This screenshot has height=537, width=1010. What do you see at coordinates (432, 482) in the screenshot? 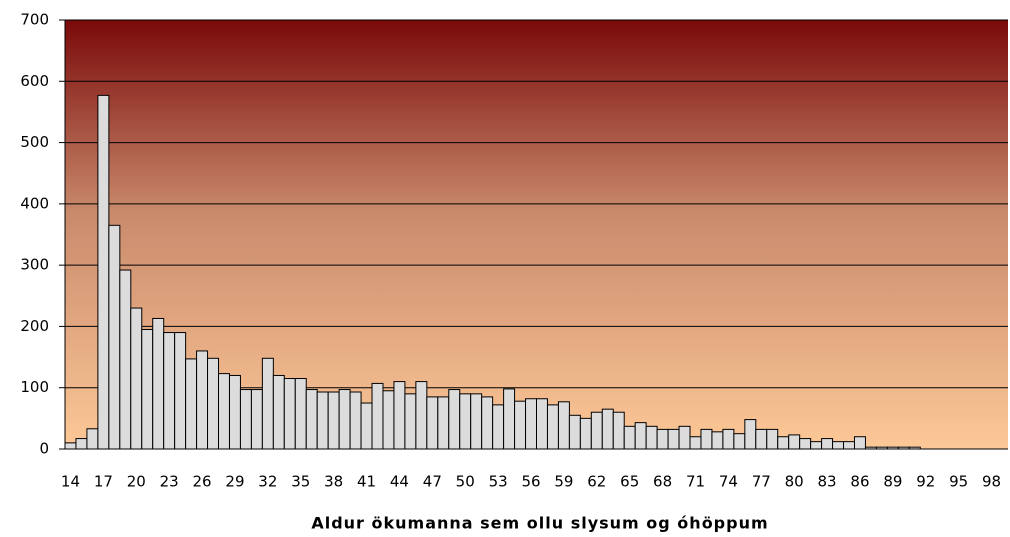
I see `x-tick-label: 47` at bounding box center [432, 482].